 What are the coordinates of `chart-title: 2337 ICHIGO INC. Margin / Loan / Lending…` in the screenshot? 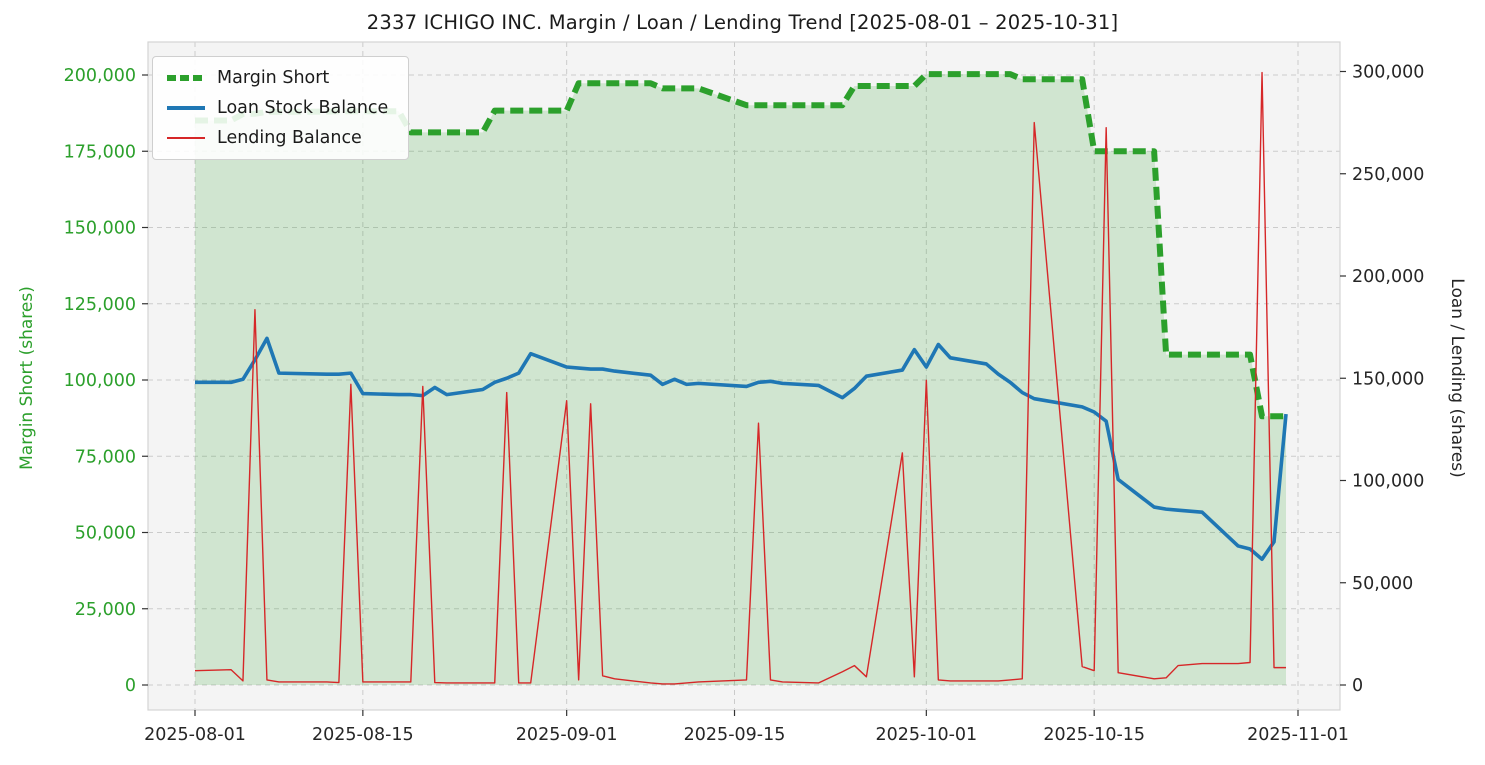 It's located at (742, 22).